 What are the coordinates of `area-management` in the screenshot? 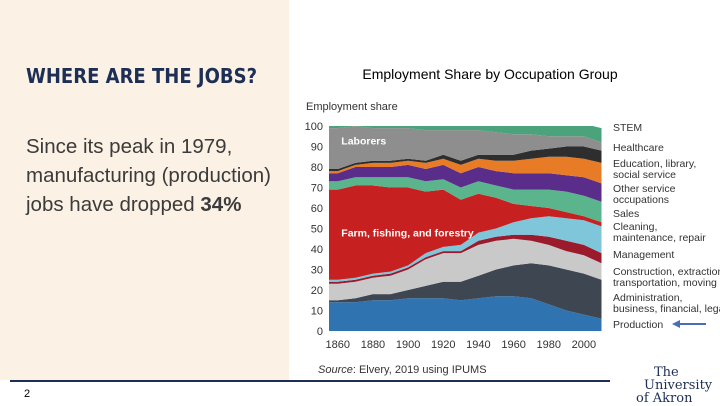 It's located at (465, 259).